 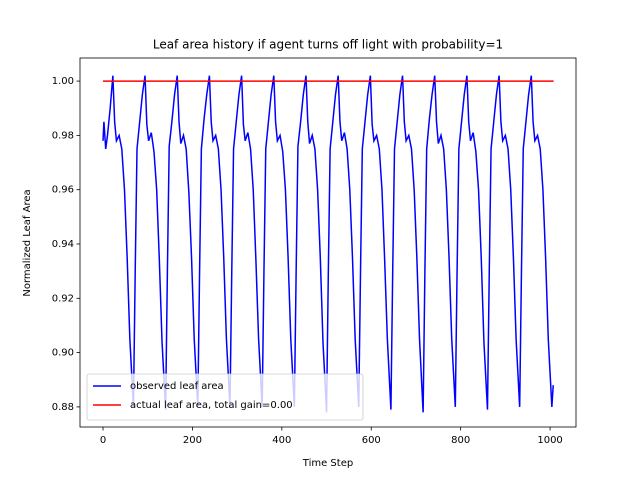 I want to click on legend-box, so click(x=225, y=397).